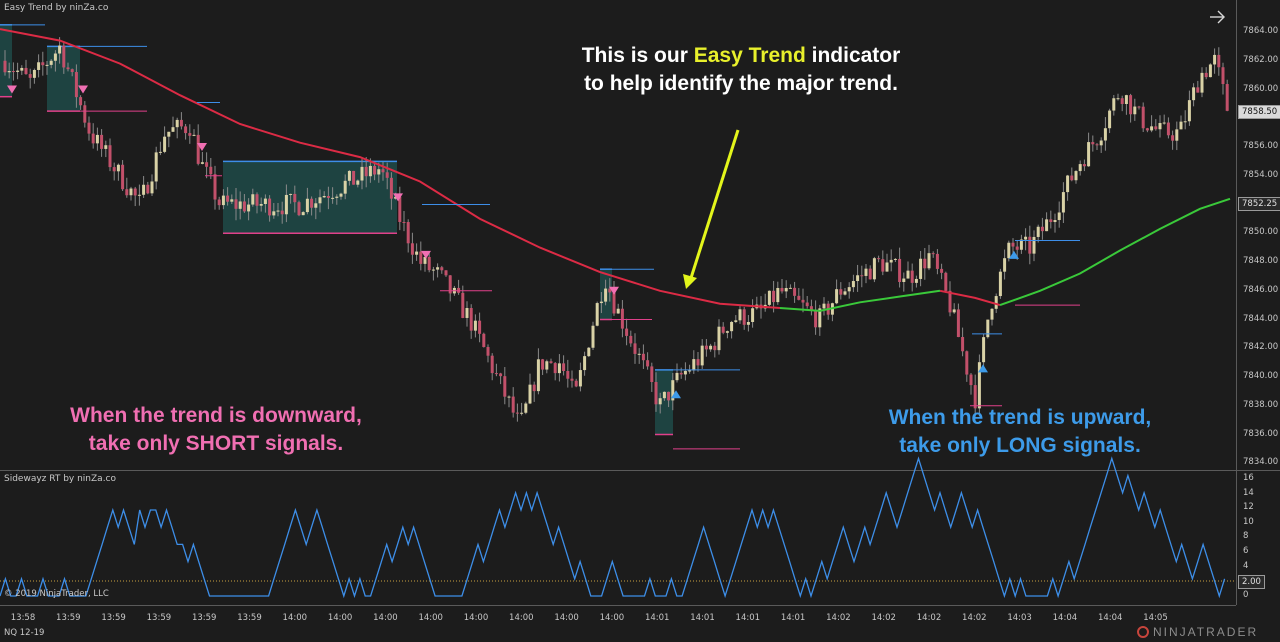 This screenshot has width=1280, height=642. I want to click on price-tick: 7862.00, so click(1261, 59).